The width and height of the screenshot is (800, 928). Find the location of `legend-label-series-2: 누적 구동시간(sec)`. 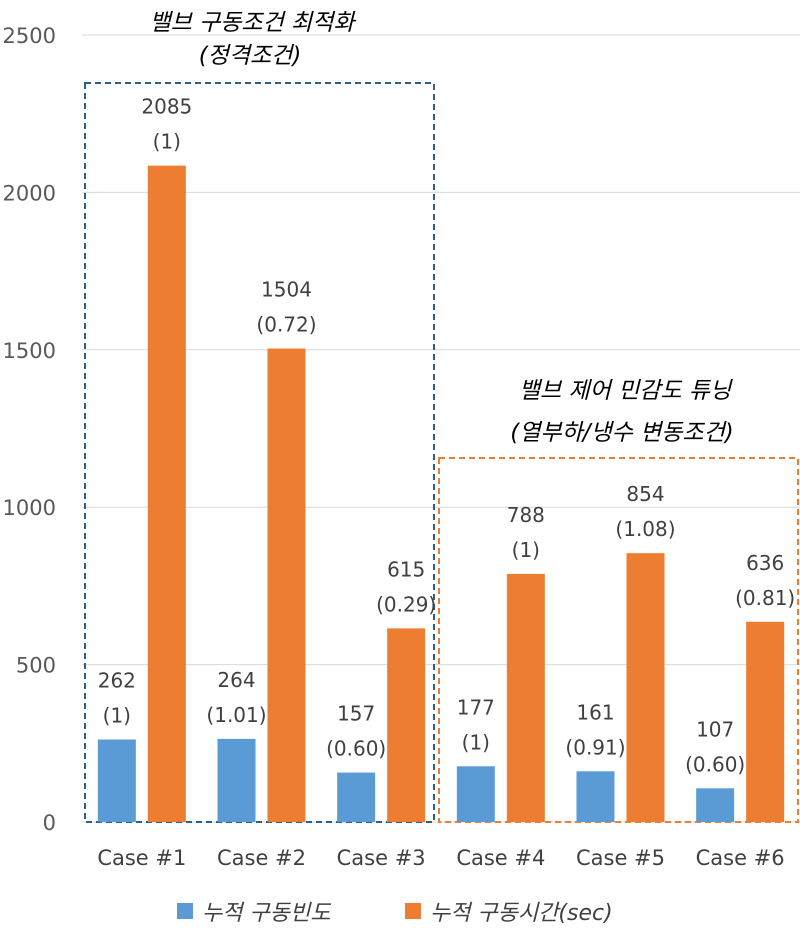

legend-label-series-2: 누적 구동시간(sec) is located at coordinates (521, 913).